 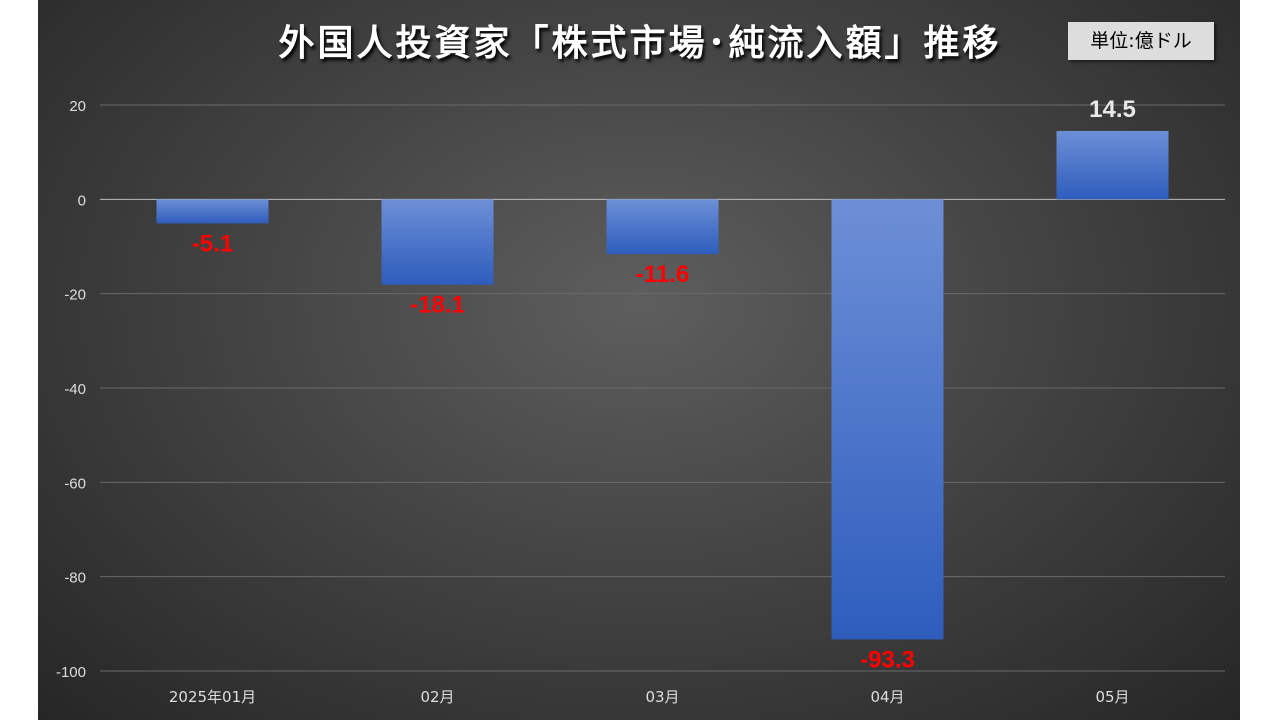 I want to click on y-tick-label: -20, so click(x=75, y=295).